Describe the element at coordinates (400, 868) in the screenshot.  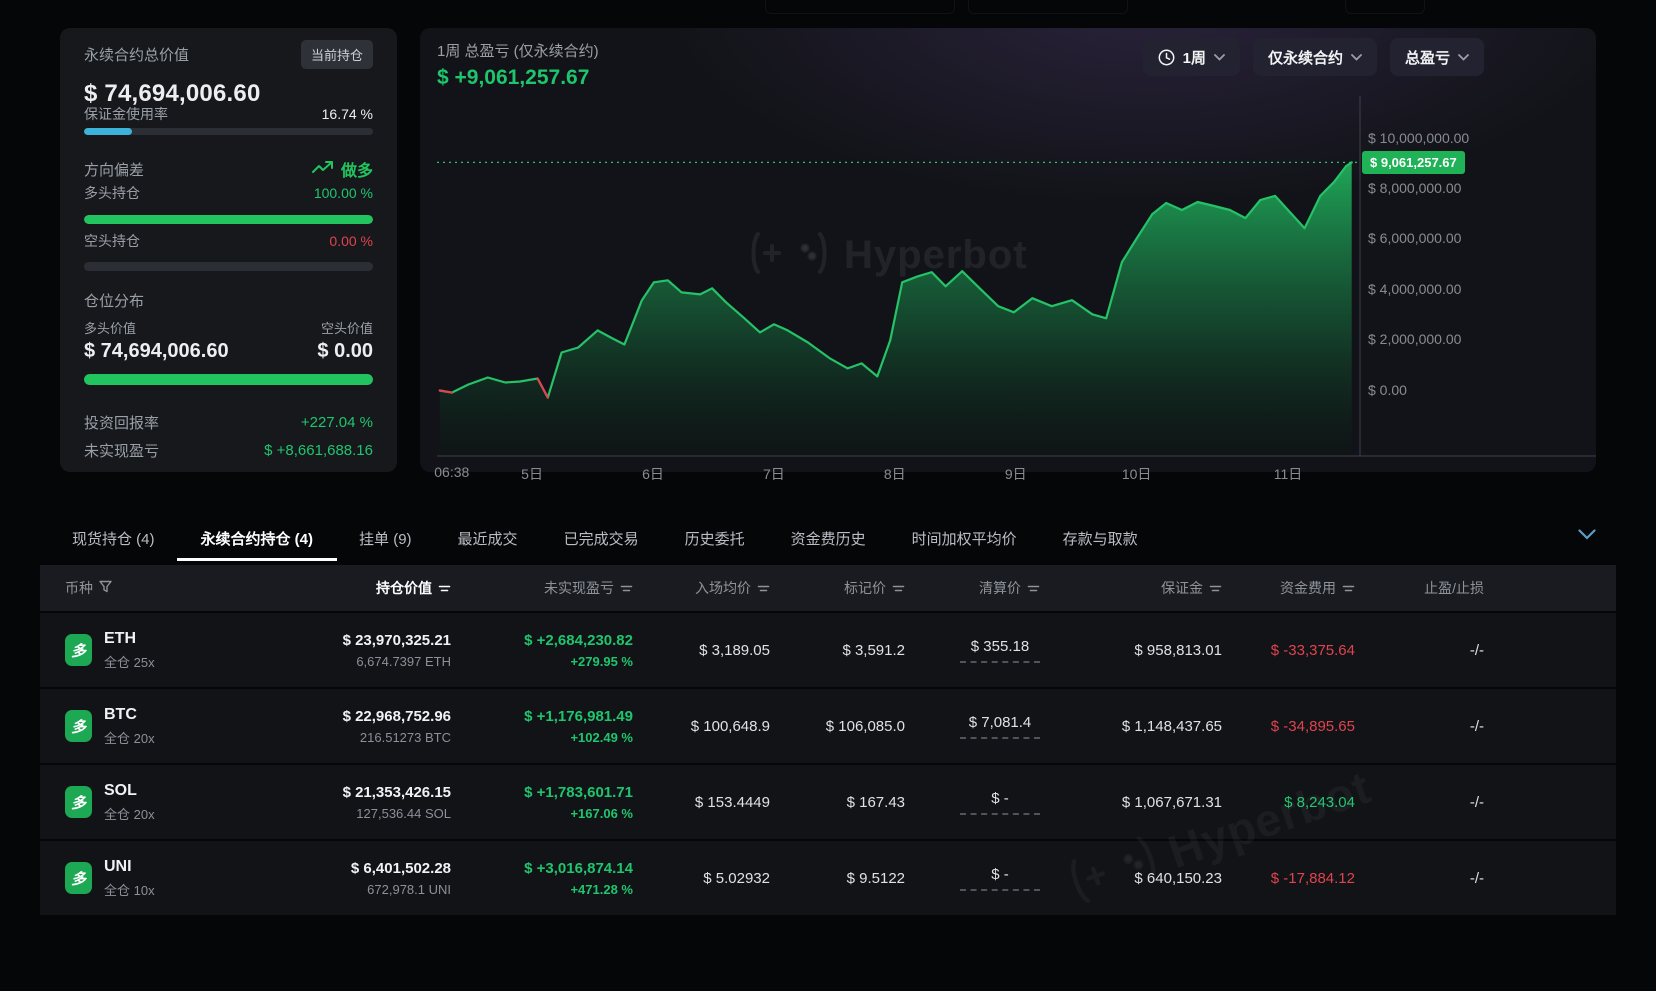
I see `position-value: $ 6,401,502.28` at that location.